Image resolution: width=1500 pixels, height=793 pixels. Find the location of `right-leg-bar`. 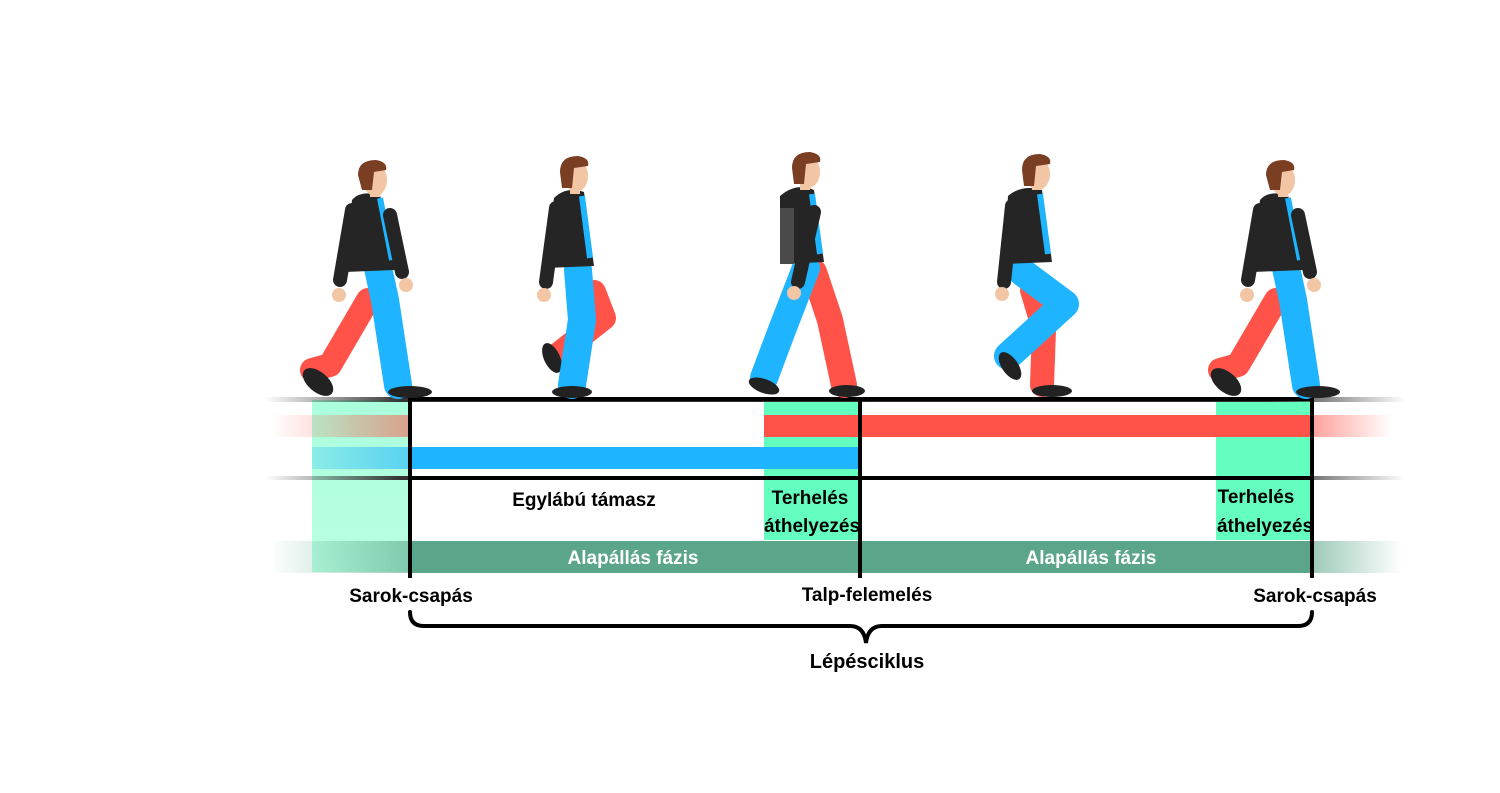

right-leg-bar is located at coordinates (634, 458).